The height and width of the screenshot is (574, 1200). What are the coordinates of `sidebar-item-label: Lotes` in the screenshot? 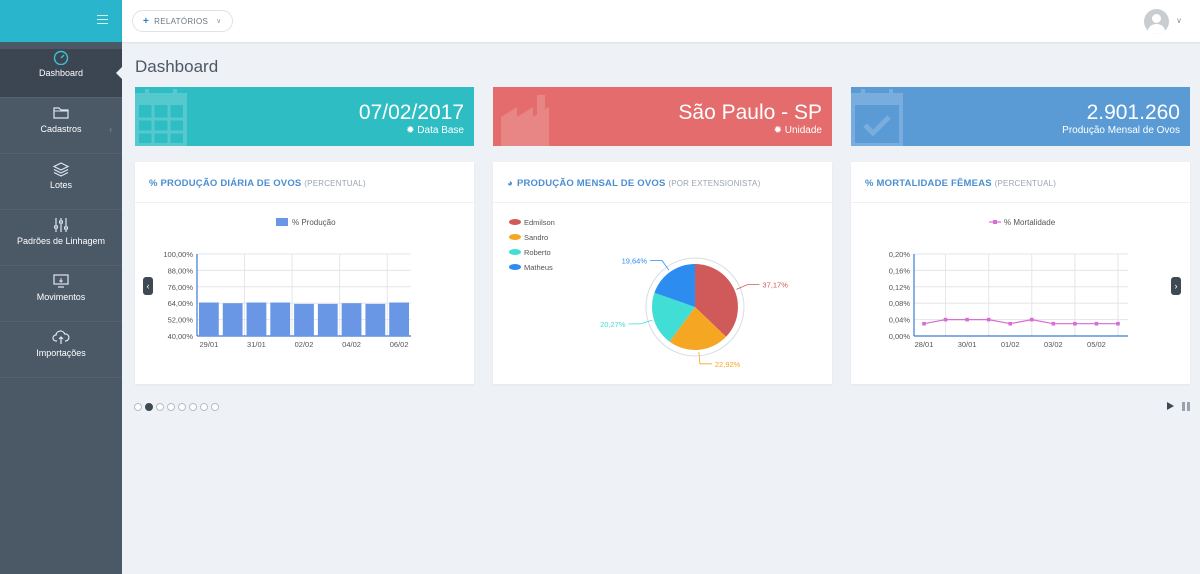 It's located at (61, 185).